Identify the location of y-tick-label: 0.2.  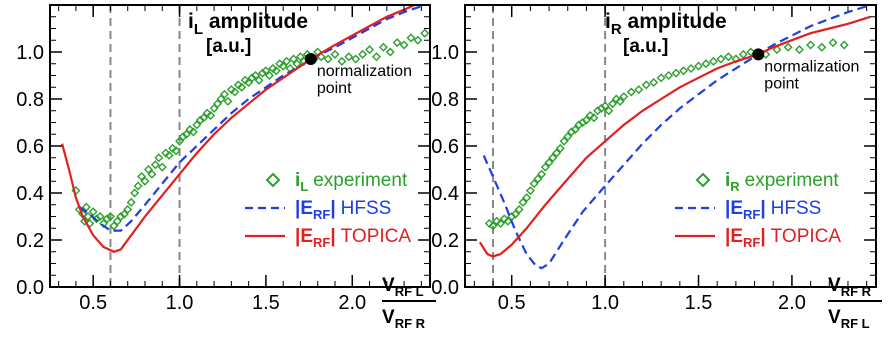
(30, 241).